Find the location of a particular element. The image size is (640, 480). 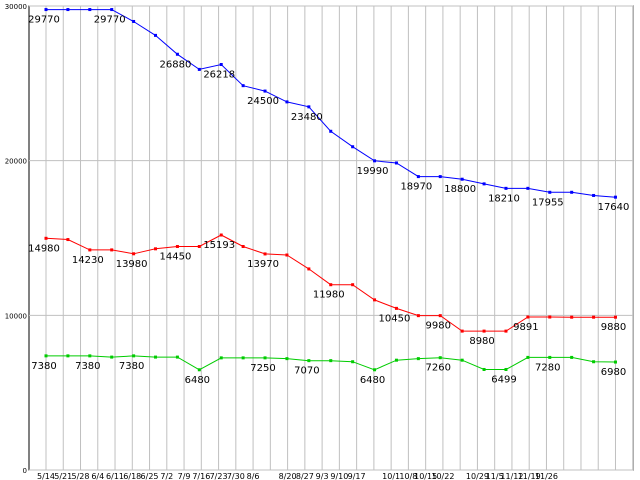

x-tick-label: 7/9 is located at coordinates (184, 476).